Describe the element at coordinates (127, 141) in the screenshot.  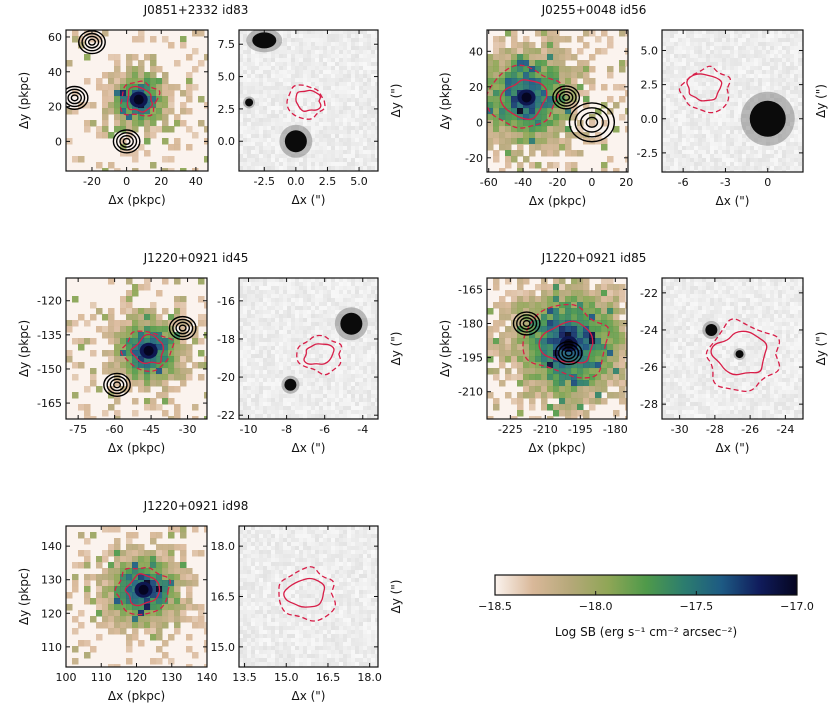
I see `continuum-contour` at that location.